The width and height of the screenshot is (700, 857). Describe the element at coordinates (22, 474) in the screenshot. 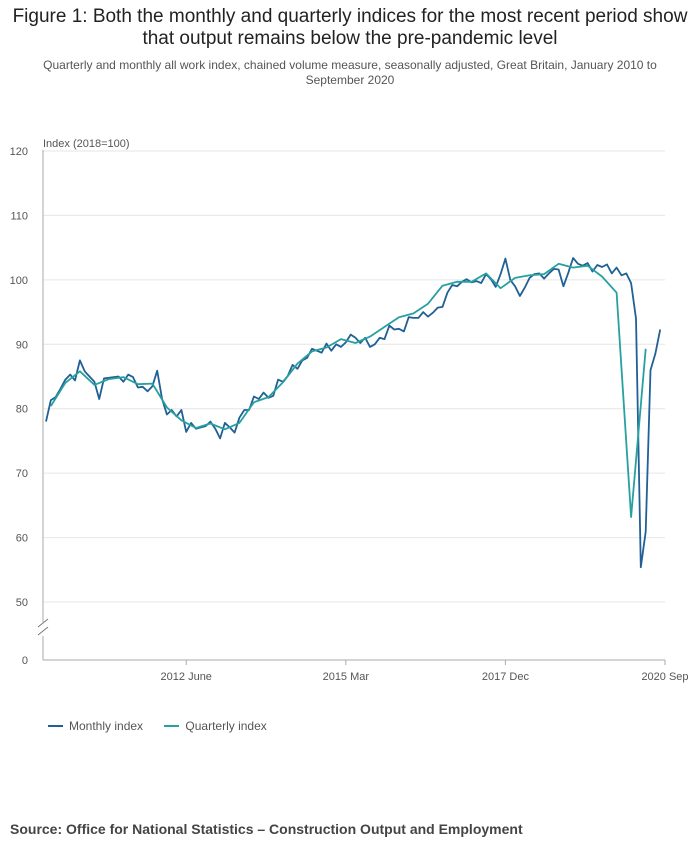

I see `y-tick-label: 70` at that location.